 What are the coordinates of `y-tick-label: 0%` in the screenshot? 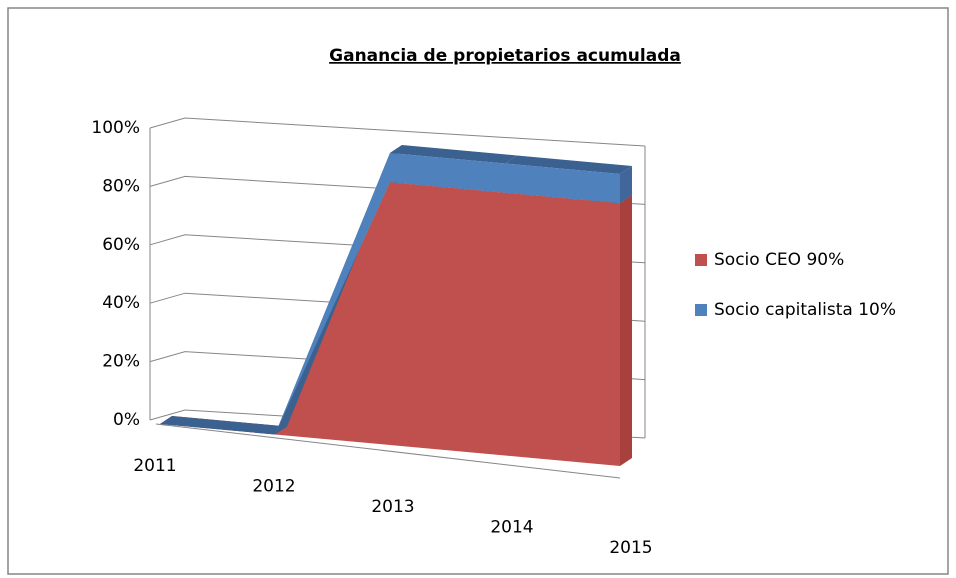 It's located at (126, 420).